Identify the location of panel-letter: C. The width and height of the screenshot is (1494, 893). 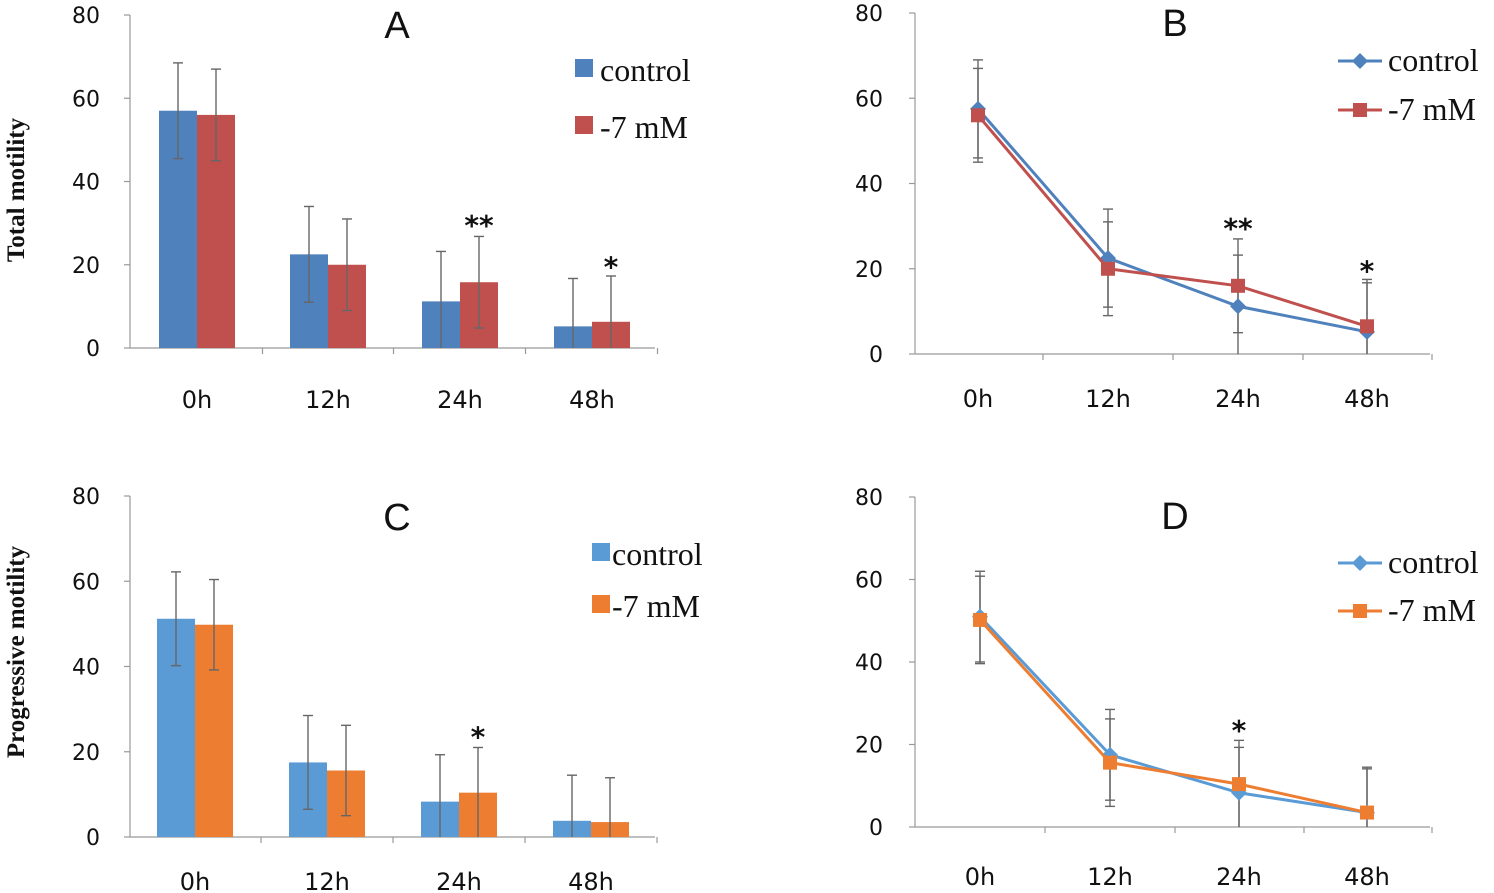
(396, 518).